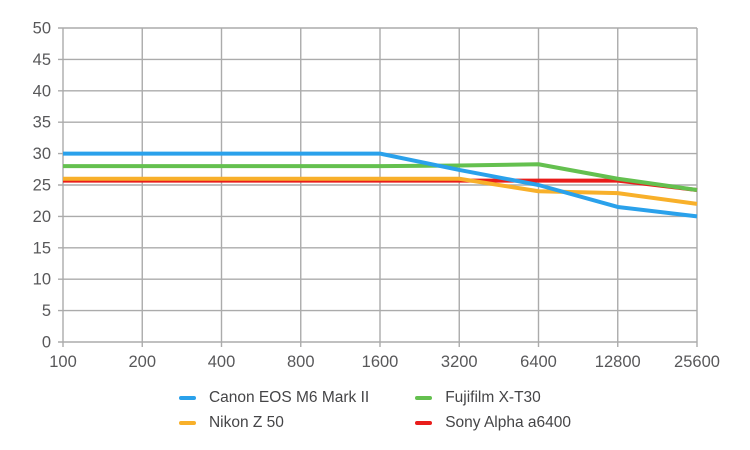  Describe the element at coordinates (42, 280) in the screenshot. I see `y-tick-label-10: 10` at that location.